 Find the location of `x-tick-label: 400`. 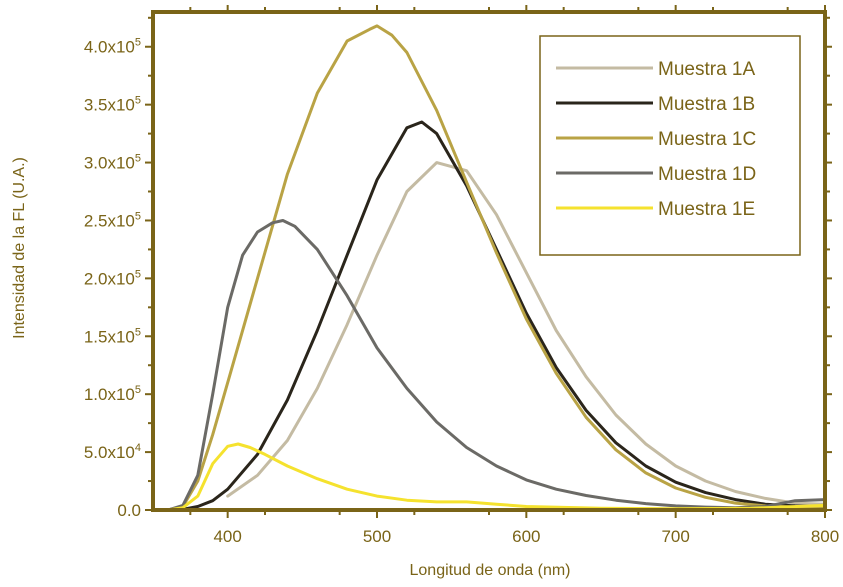

x-tick-label: 400 is located at coordinates (227, 536).